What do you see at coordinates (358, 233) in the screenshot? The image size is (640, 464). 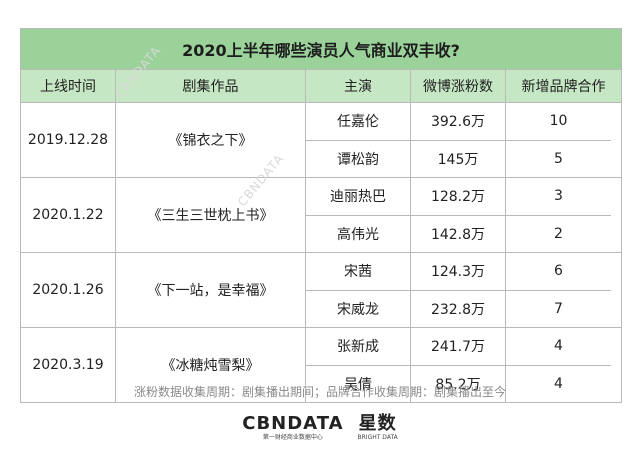 I see `actor-cell: 高伟光` at bounding box center [358, 233].